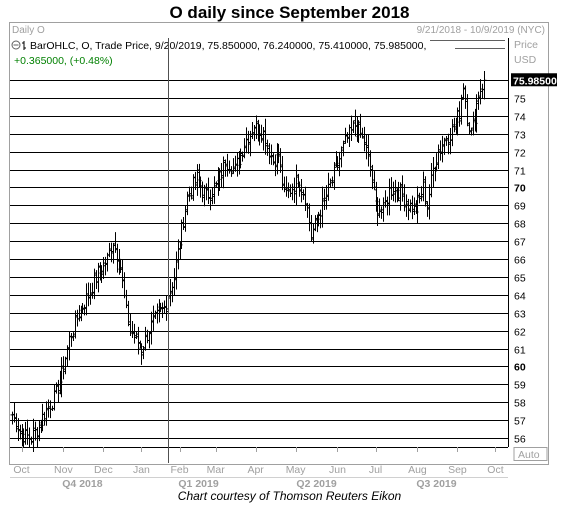 This screenshot has height=508, width=579. What do you see at coordinates (289, 12) in the screenshot?
I see `chart-title: O daily since September 2018` at bounding box center [289, 12].